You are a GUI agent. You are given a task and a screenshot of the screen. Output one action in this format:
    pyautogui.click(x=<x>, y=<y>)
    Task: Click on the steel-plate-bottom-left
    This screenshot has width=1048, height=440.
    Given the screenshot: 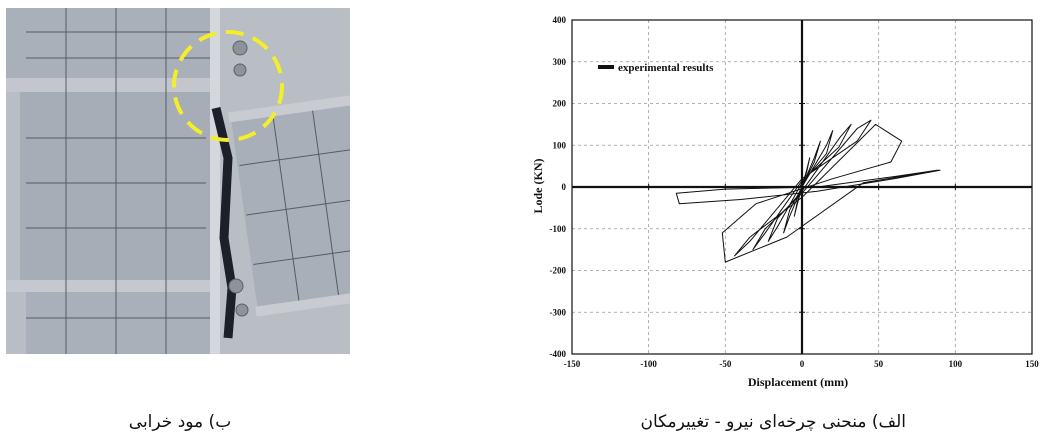 What is the action you would take?
    pyautogui.click(x=121, y=323)
    